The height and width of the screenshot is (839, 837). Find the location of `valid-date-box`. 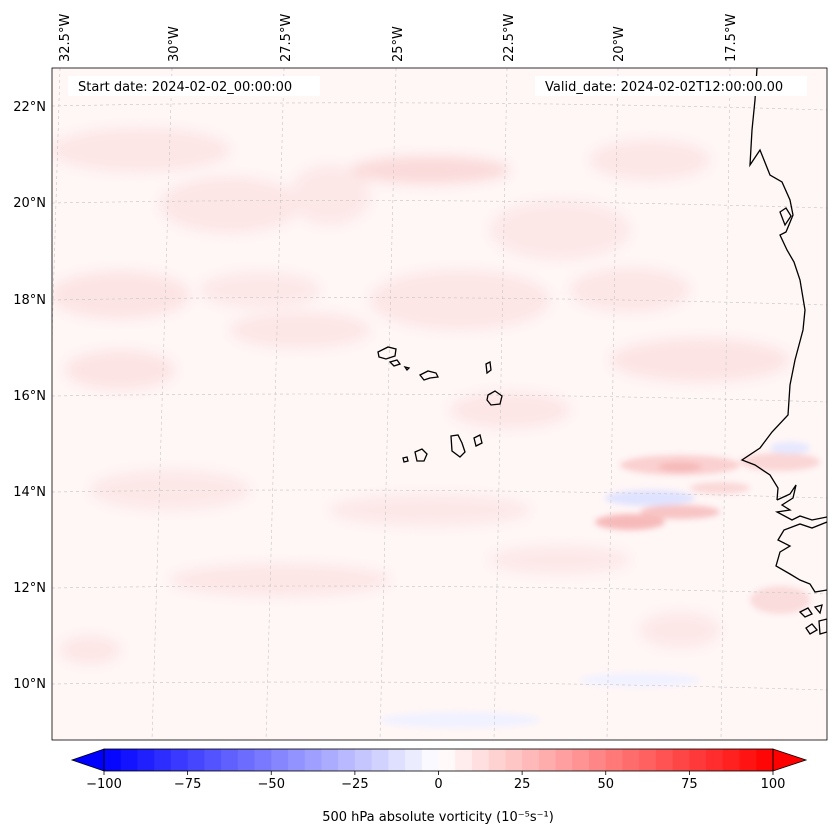

valid-date-box is located at coordinates (671, 86).